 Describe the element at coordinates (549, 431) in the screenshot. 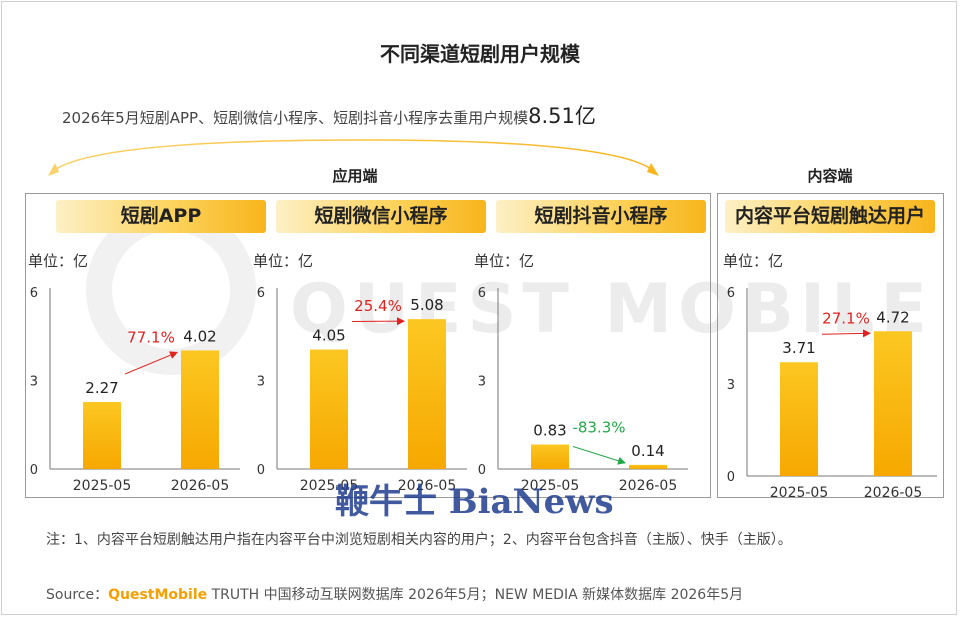

I see `data-label: 0.83` at that location.